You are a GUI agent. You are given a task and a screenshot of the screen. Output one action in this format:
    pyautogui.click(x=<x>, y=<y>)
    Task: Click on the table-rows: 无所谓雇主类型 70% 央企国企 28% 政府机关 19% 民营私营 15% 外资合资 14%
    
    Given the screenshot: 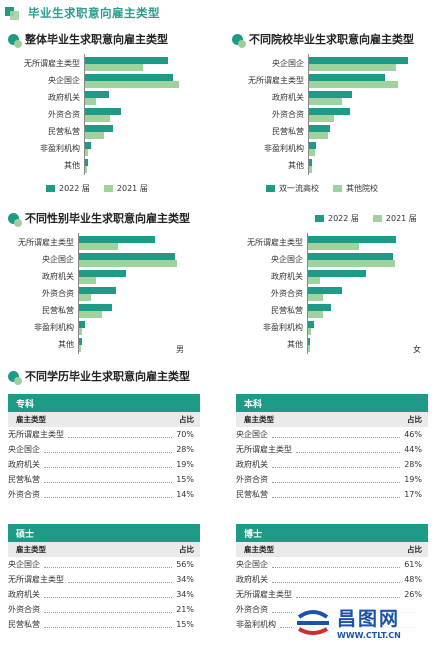 What is the action you would take?
    pyautogui.click(x=104, y=464)
    